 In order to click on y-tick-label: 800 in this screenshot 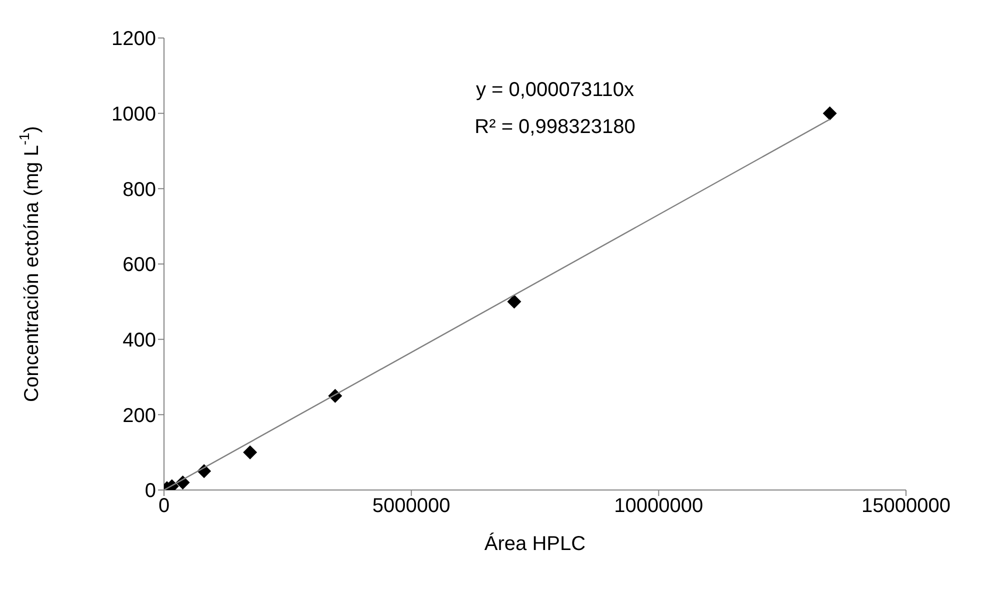, I will do `click(139, 189)`.